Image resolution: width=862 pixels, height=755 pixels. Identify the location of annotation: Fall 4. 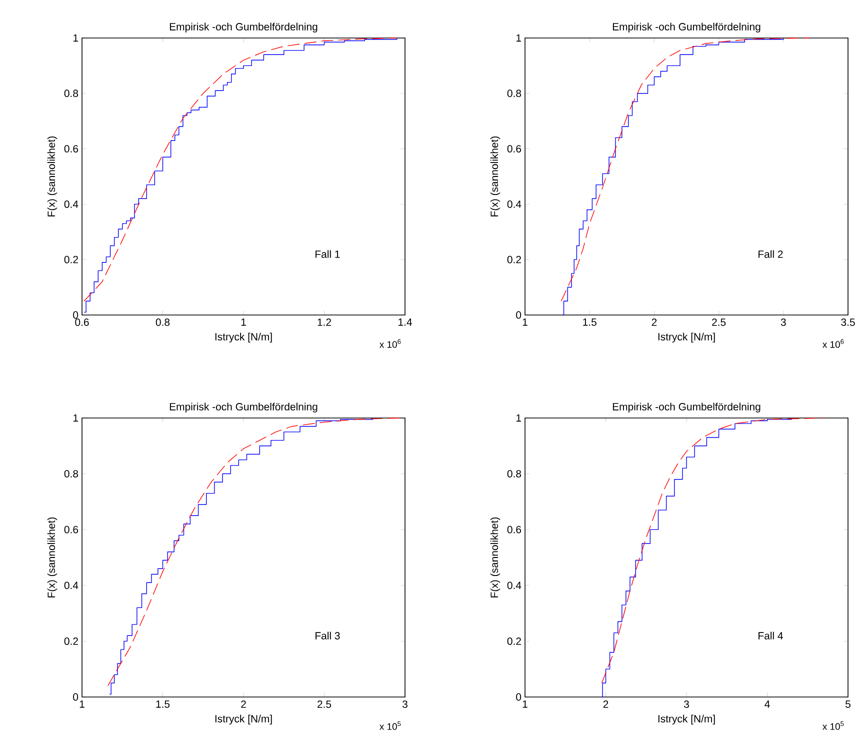
(770, 636).